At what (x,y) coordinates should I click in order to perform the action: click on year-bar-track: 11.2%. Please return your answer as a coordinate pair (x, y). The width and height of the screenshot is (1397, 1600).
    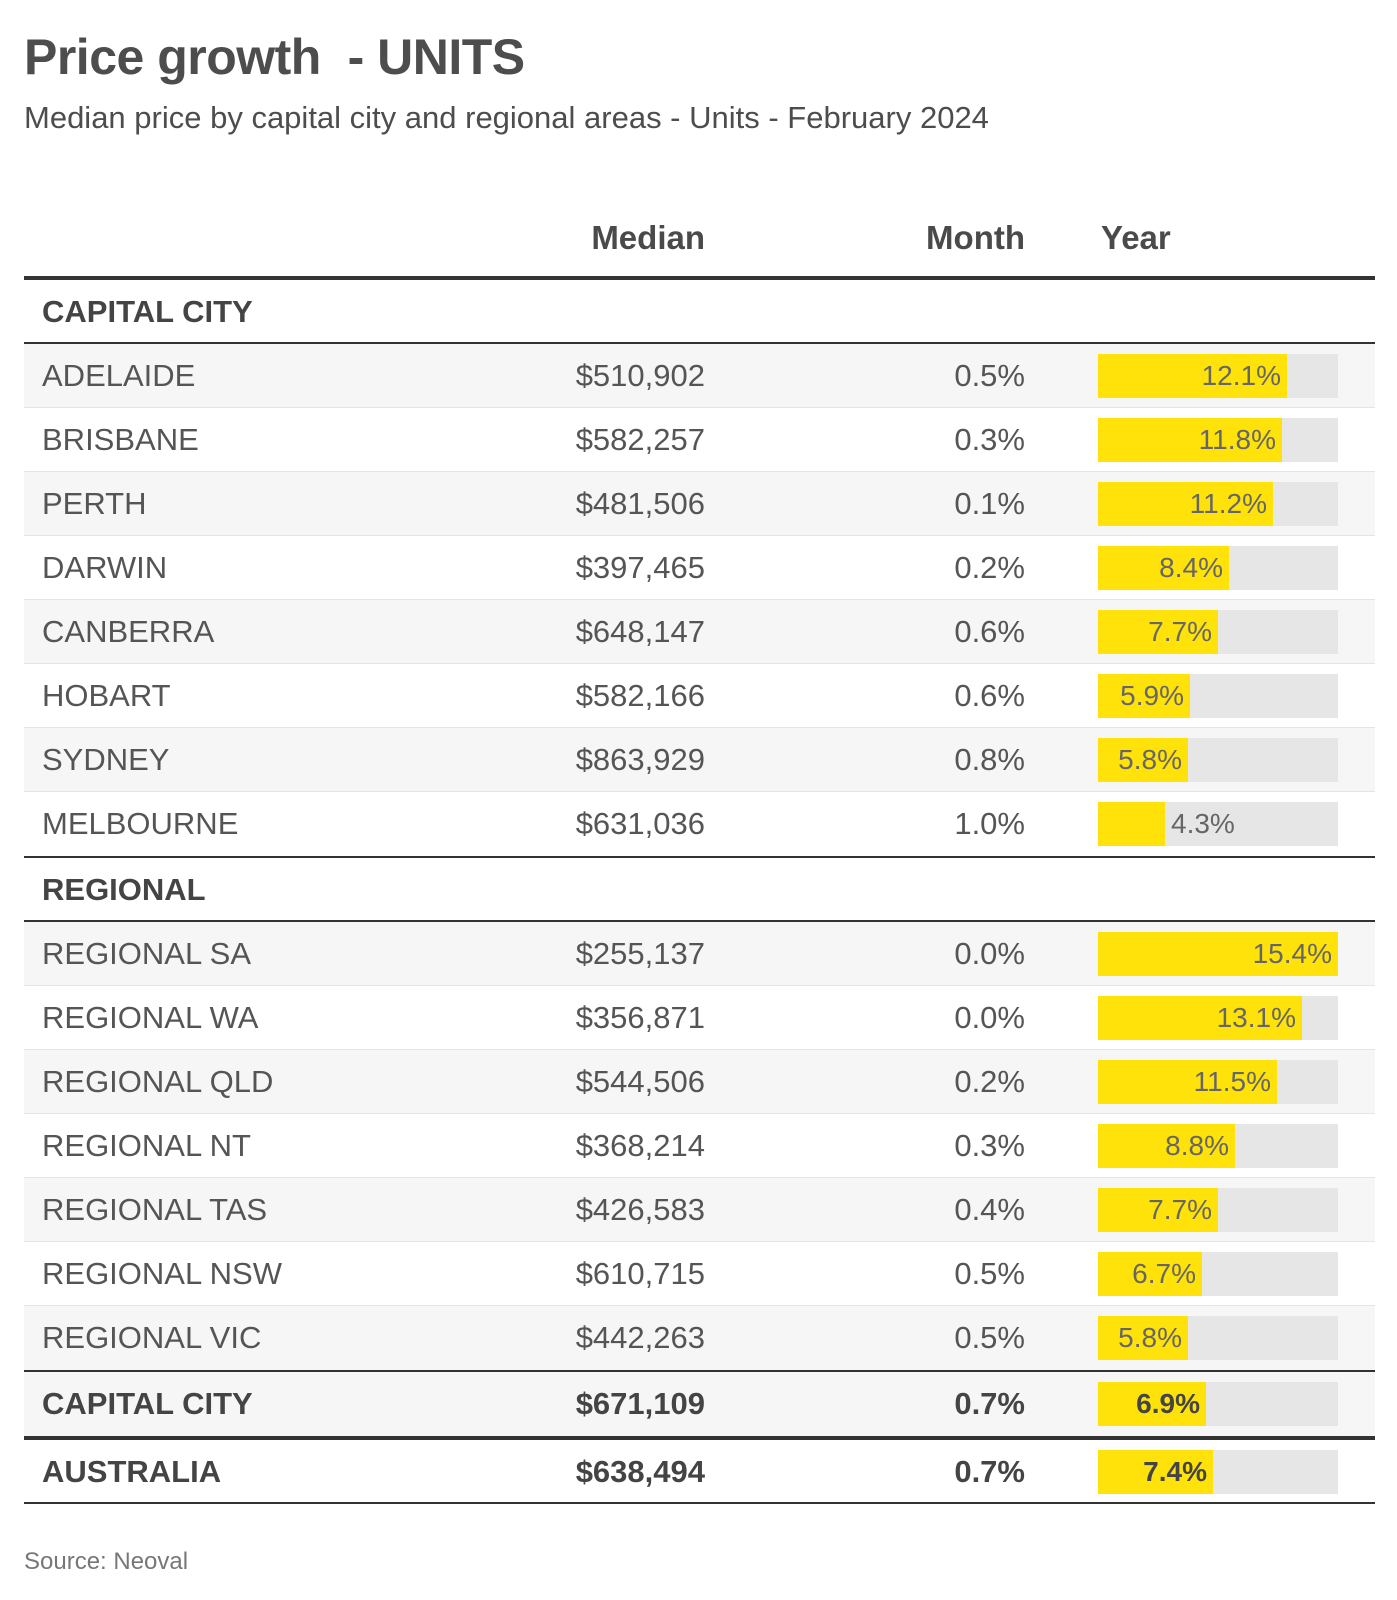
    Looking at the image, I should click on (1218, 504).